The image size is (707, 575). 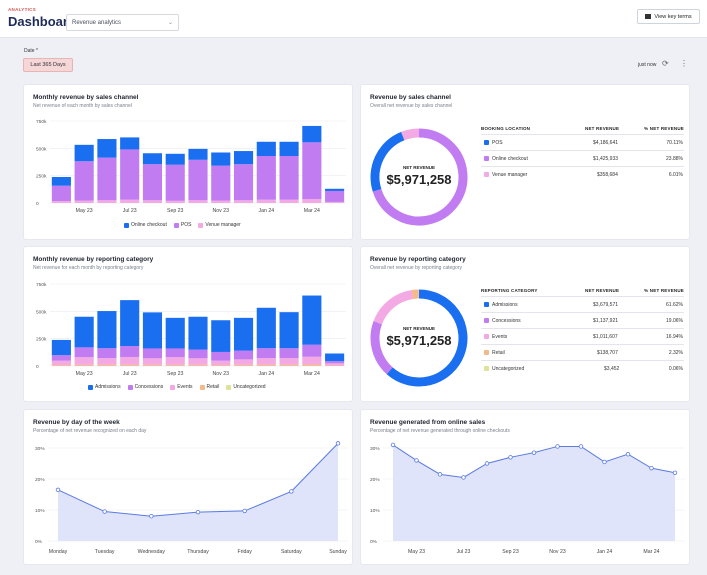 I want to click on x-tick-label: Jul 23, so click(x=464, y=552).